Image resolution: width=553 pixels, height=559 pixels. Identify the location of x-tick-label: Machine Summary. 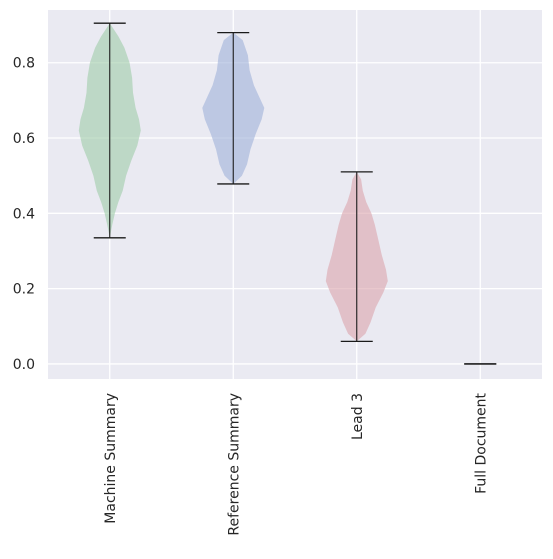
(111, 458).